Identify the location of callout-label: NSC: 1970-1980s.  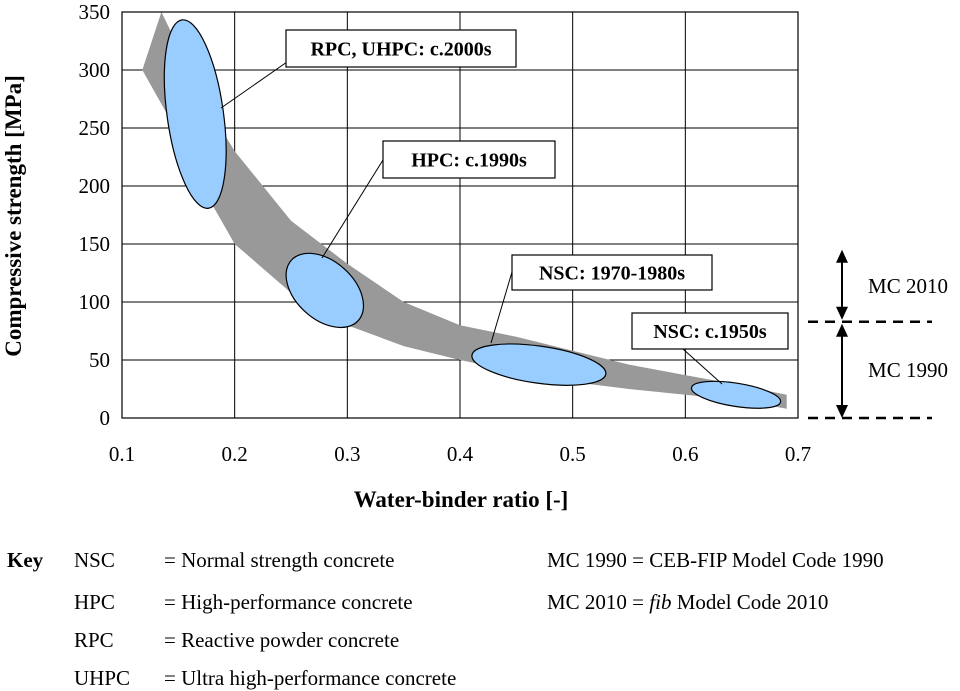
(612, 274).